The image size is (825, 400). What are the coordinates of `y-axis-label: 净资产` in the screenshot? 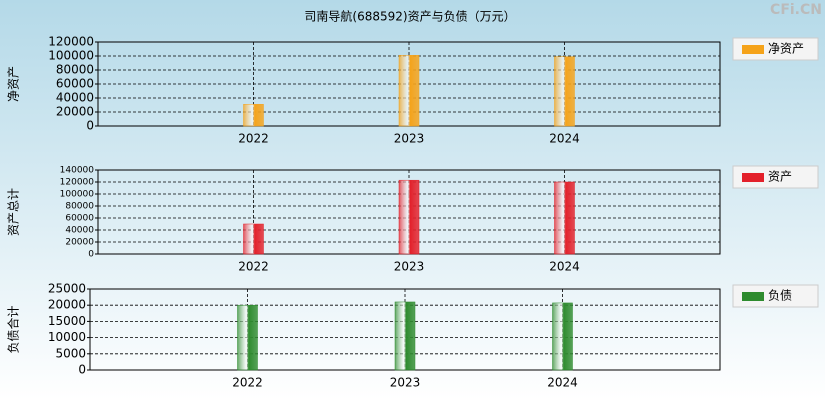 It's located at (14, 84).